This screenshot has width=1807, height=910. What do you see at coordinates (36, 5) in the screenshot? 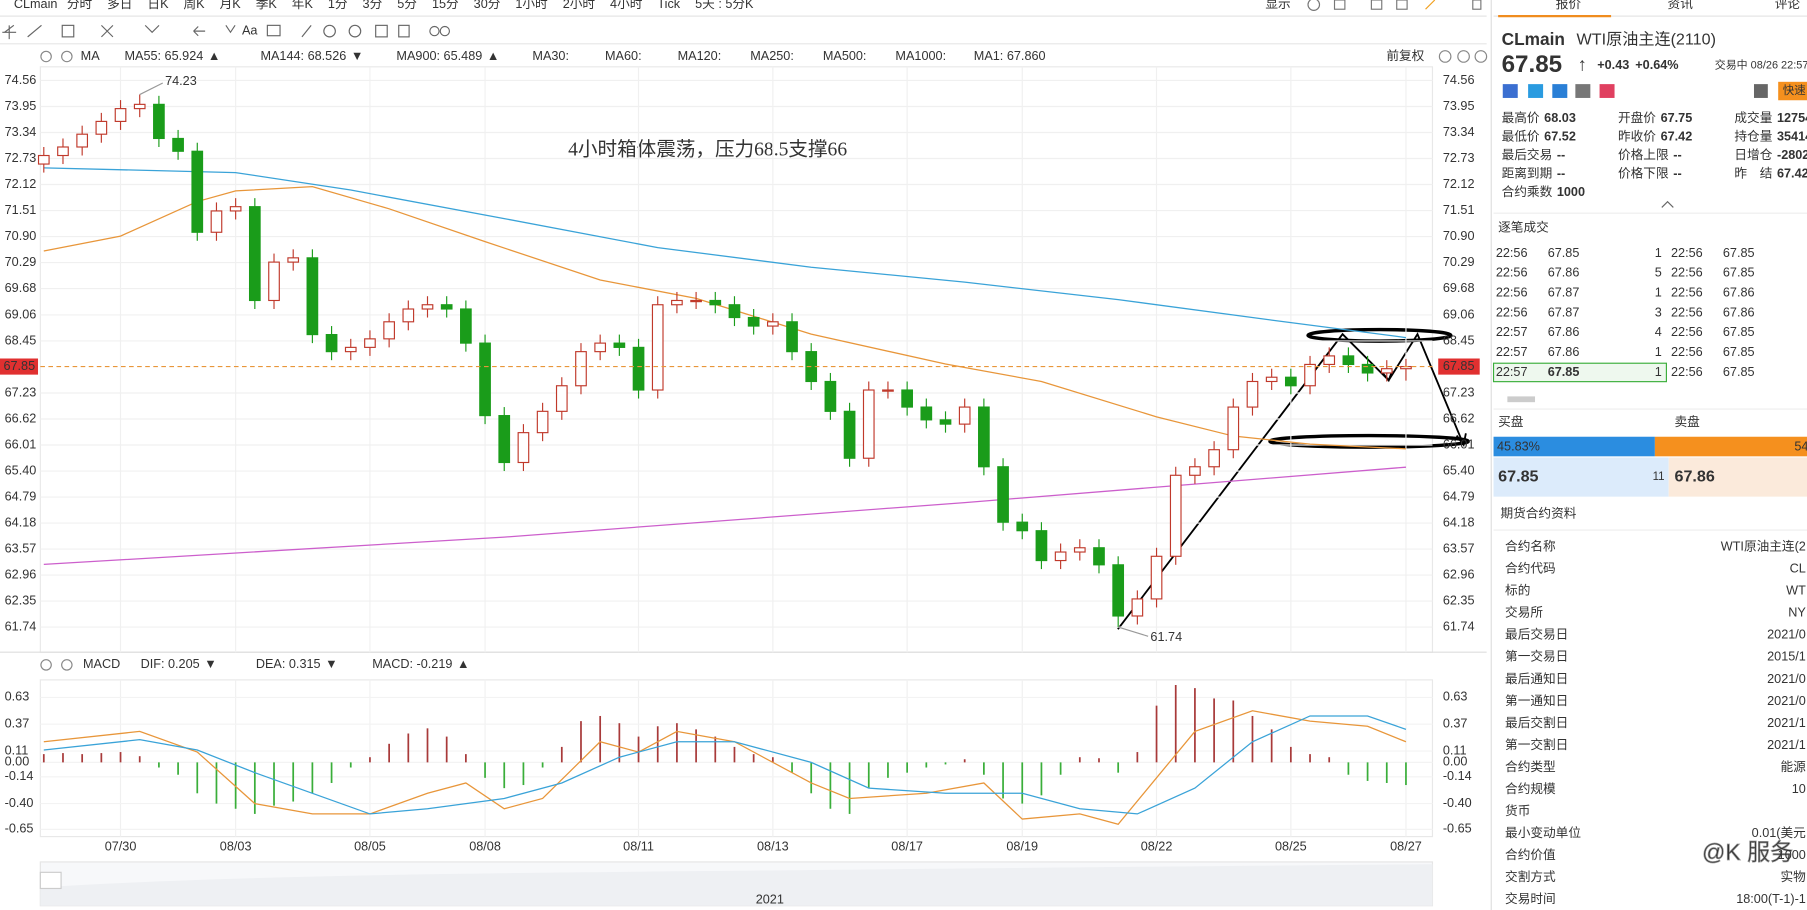
I see `symbol-tab: CLmain` at bounding box center [36, 5].